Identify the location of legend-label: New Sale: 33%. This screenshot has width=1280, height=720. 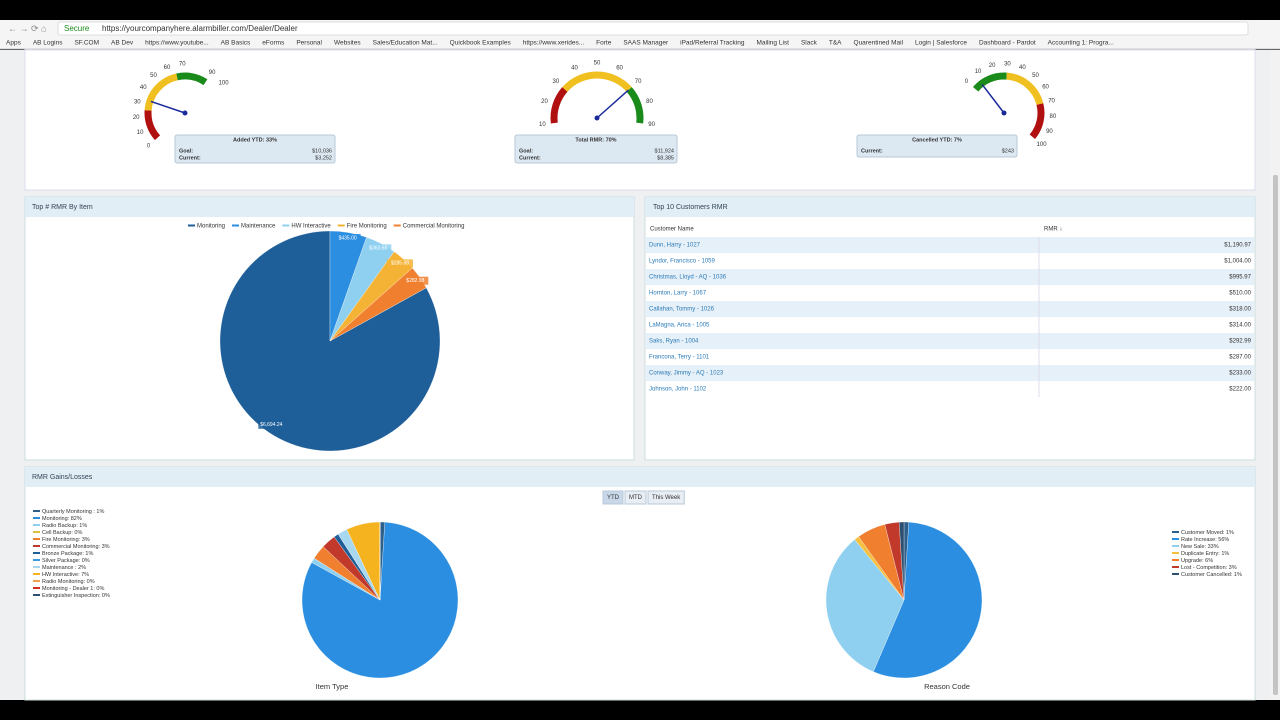
(1200, 547).